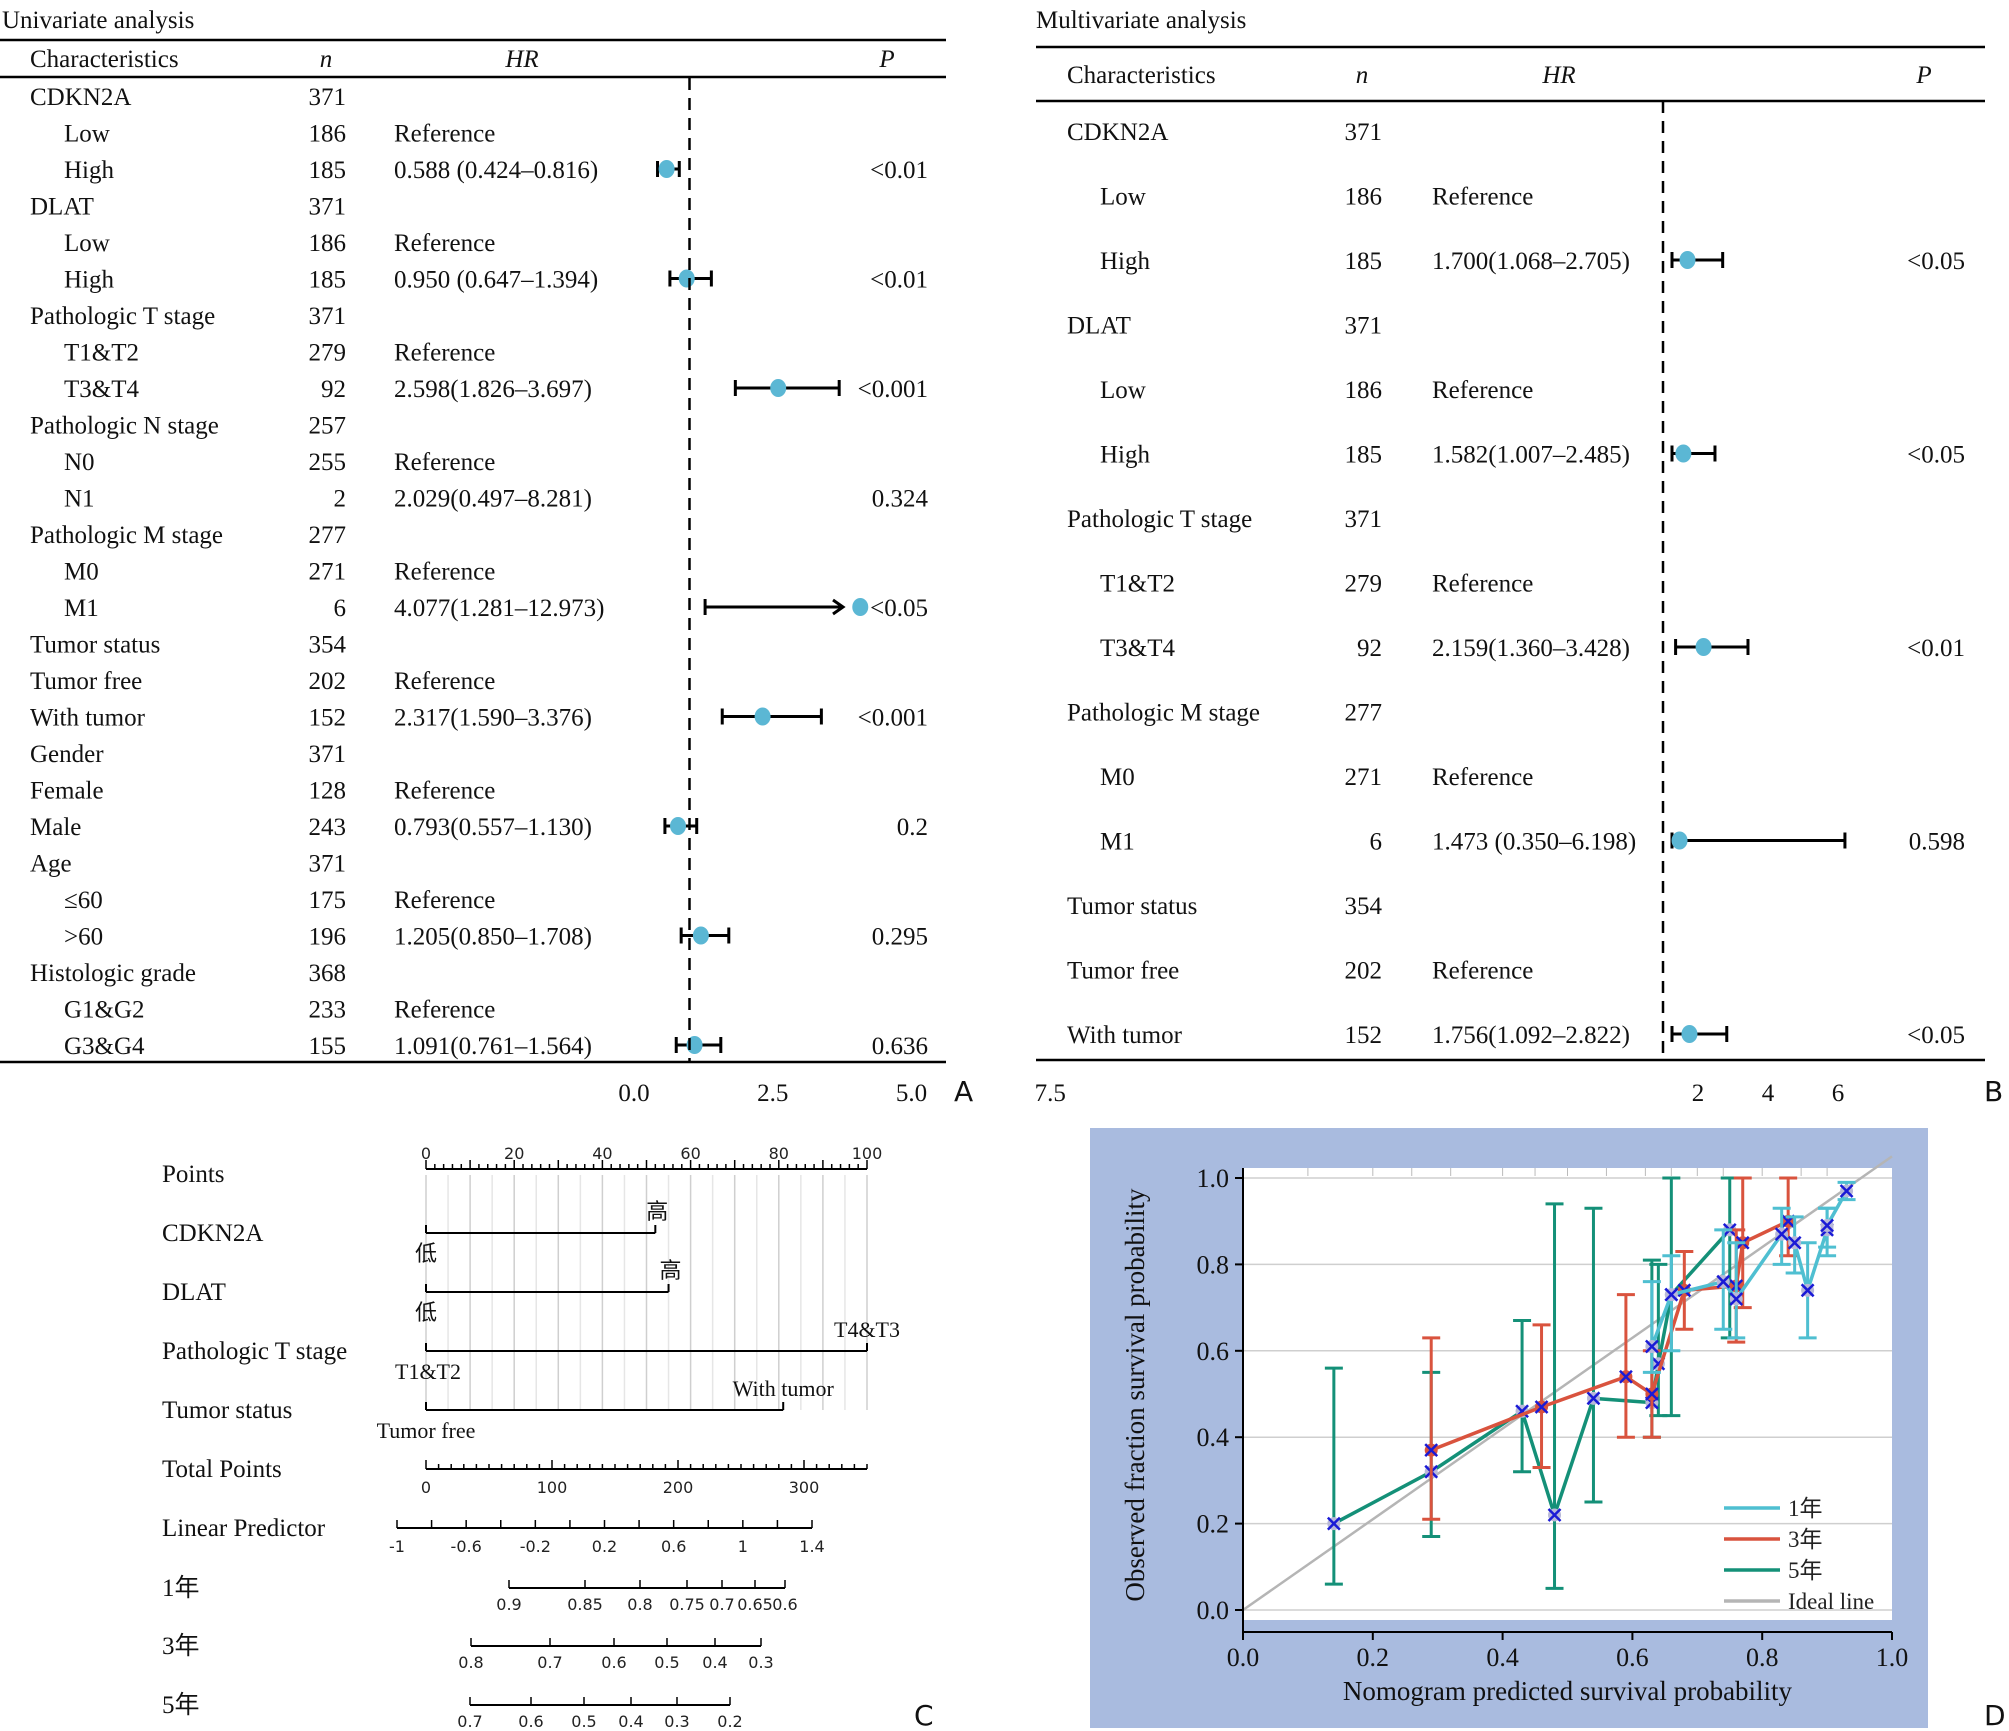 Image resolution: width=2009 pixels, height=1731 pixels. I want to click on row-hr: 1.091(0.761–1.564), so click(493, 1046).